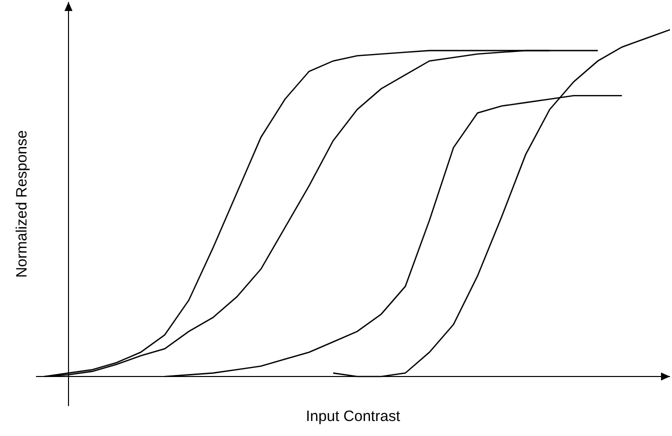  What do you see at coordinates (21, 204) in the screenshot?
I see `y-axis-title: Normalized Response` at bounding box center [21, 204].